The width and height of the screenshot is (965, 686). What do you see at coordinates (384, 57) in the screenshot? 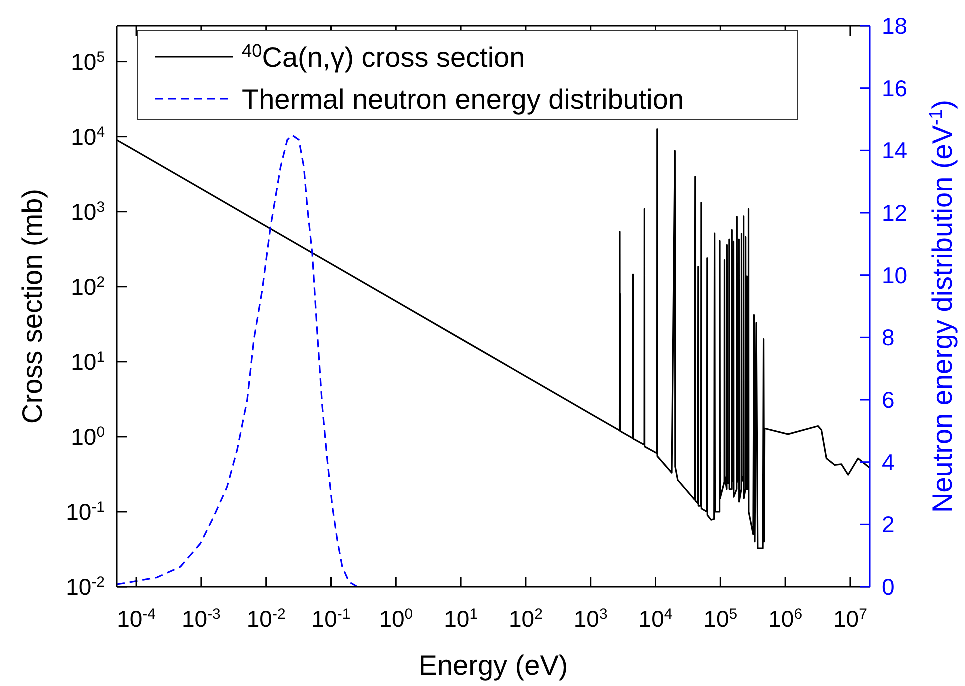
I see `legend-label: $^{40}$Ca(n,γ) cross section` at bounding box center [384, 57].